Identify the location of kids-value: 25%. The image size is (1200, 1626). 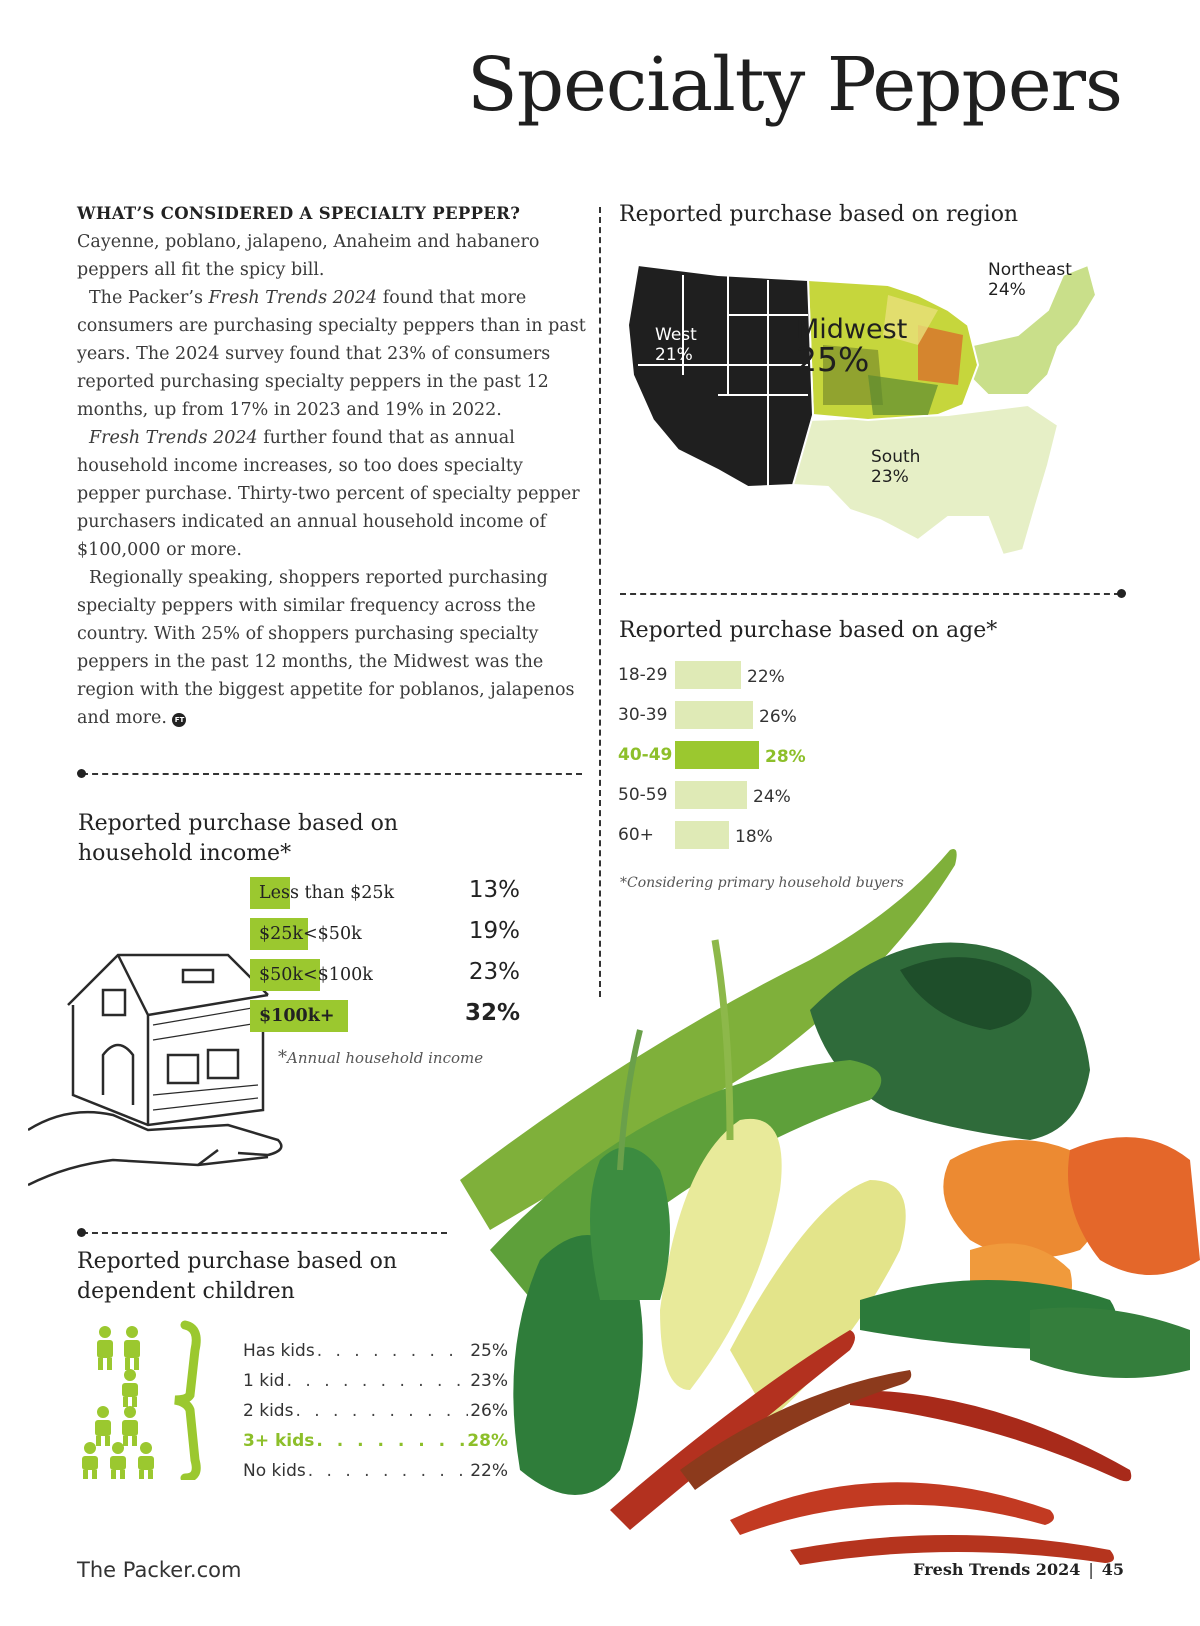
(489, 1351).